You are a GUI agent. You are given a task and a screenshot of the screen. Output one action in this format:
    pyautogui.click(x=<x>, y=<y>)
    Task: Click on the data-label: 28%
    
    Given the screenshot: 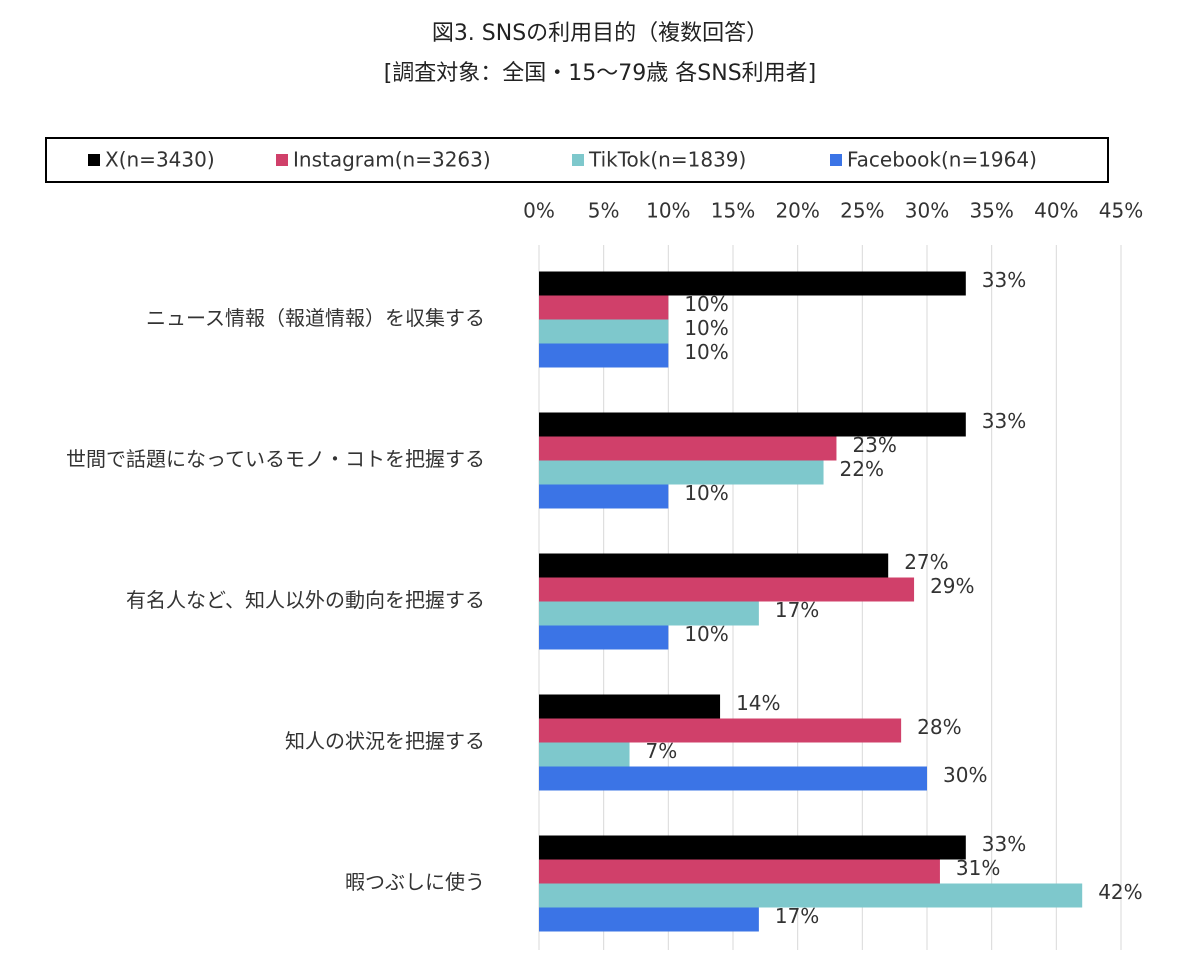 What is the action you would take?
    pyautogui.click(x=939, y=727)
    